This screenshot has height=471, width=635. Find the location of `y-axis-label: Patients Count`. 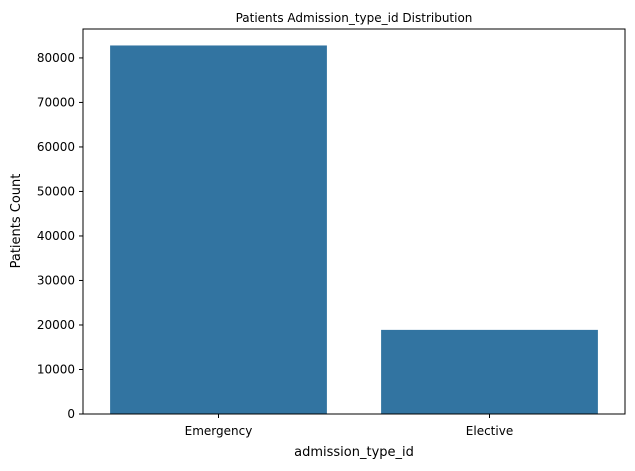

y-axis-label: Patients Count is located at coordinates (16, 221).